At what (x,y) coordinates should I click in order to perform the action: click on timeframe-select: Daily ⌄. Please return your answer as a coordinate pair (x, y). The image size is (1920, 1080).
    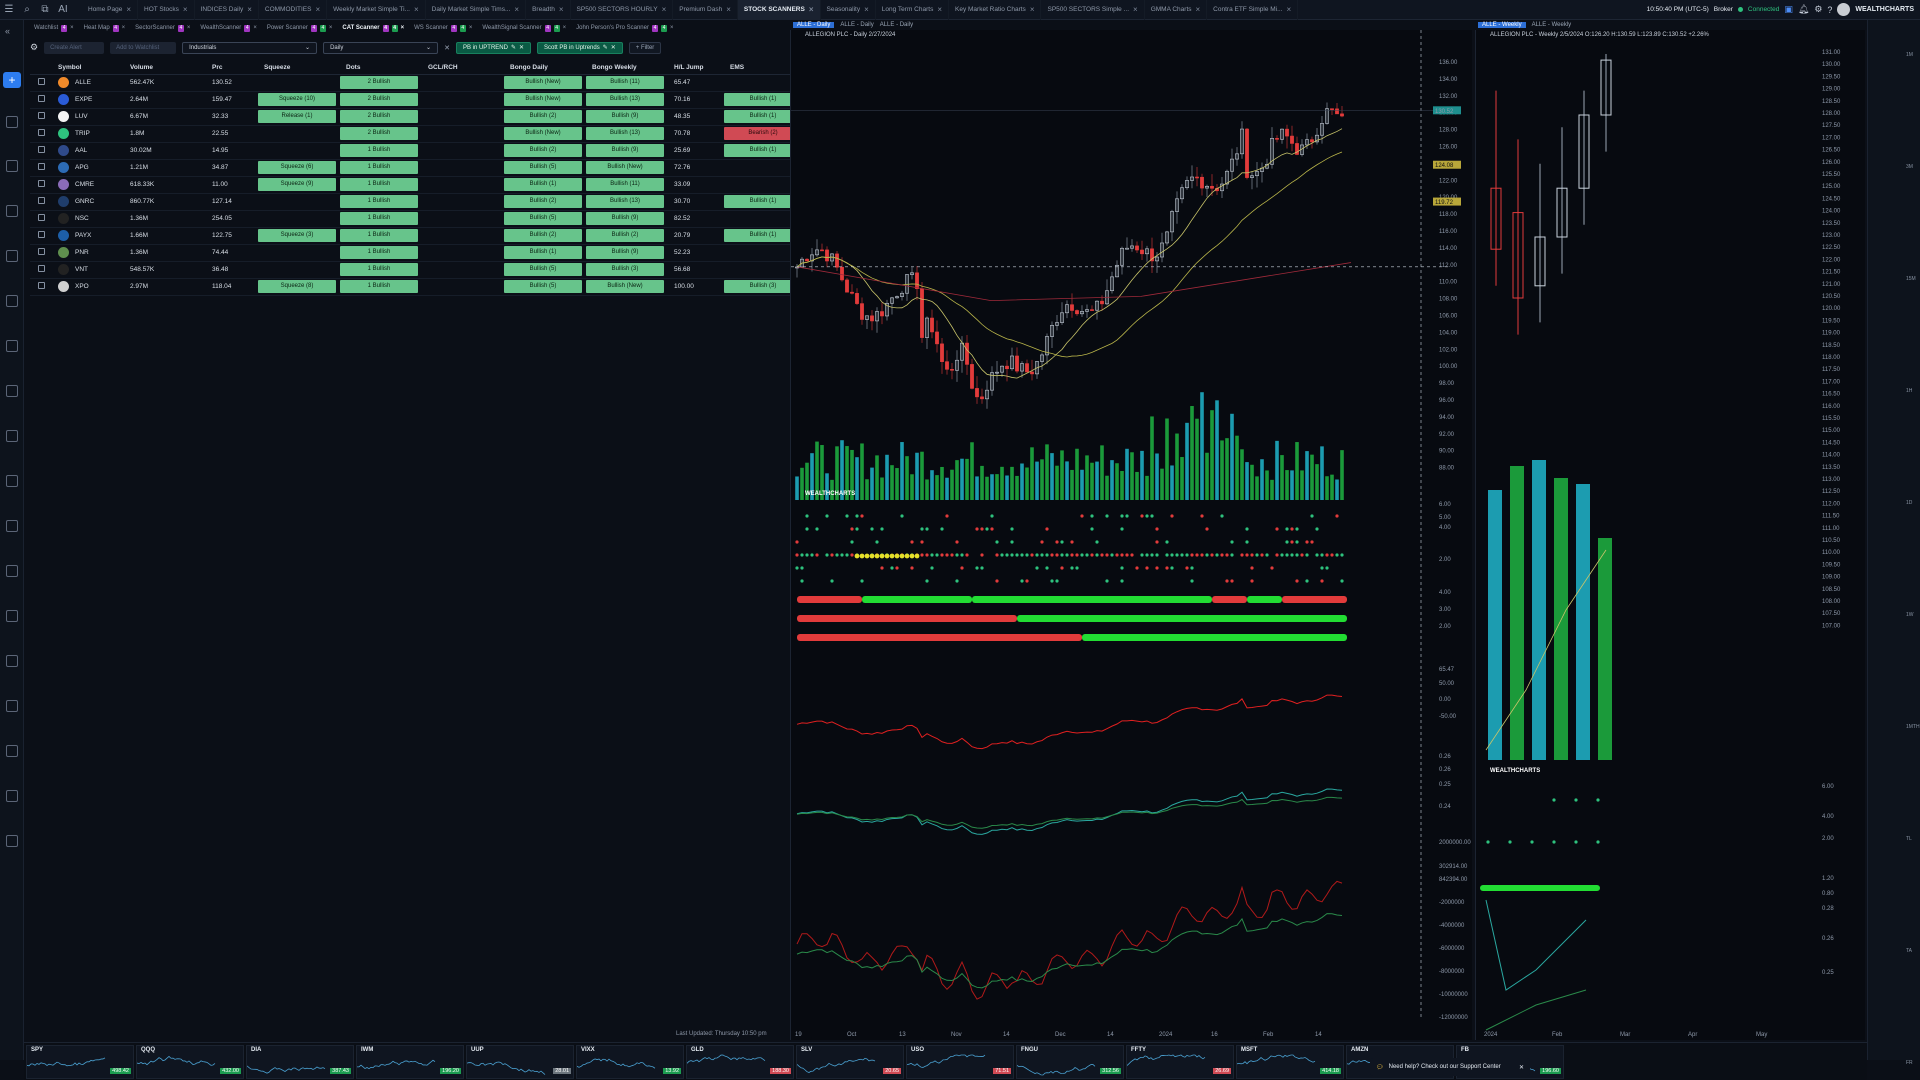
    Looking at the image, I should click on (381, 47).